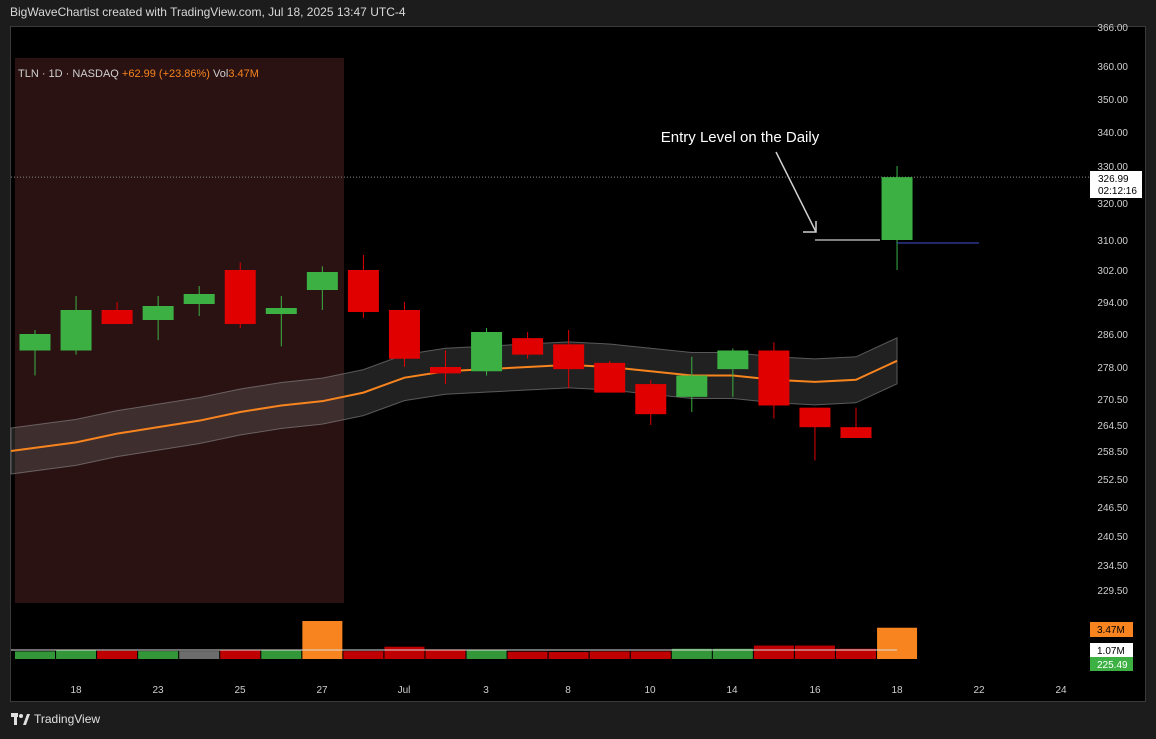 Image resolution: width=1156 pixels, height=739 pixels. Describe the element at coordinates (240, 690) in the screenshot. I see `time-axis-tick: 25` at that location.